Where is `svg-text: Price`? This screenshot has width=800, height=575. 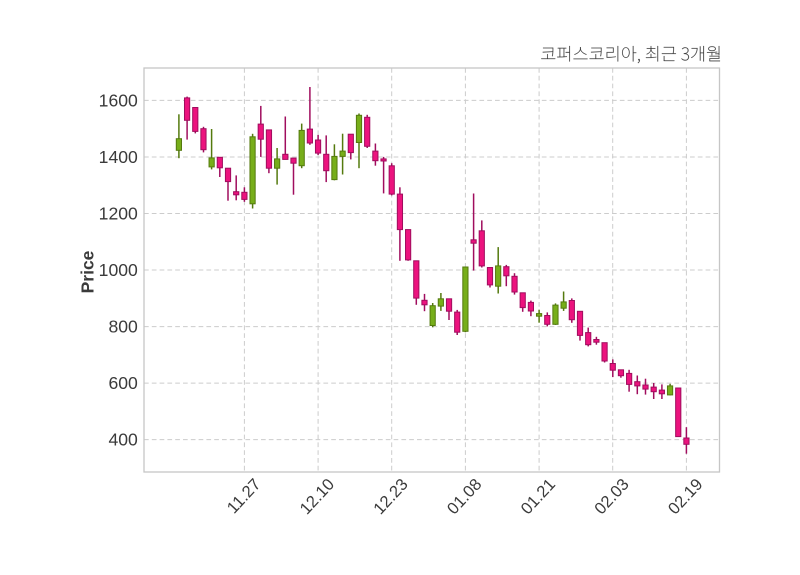
svg-text: Price is located at coordinates (88, 271).